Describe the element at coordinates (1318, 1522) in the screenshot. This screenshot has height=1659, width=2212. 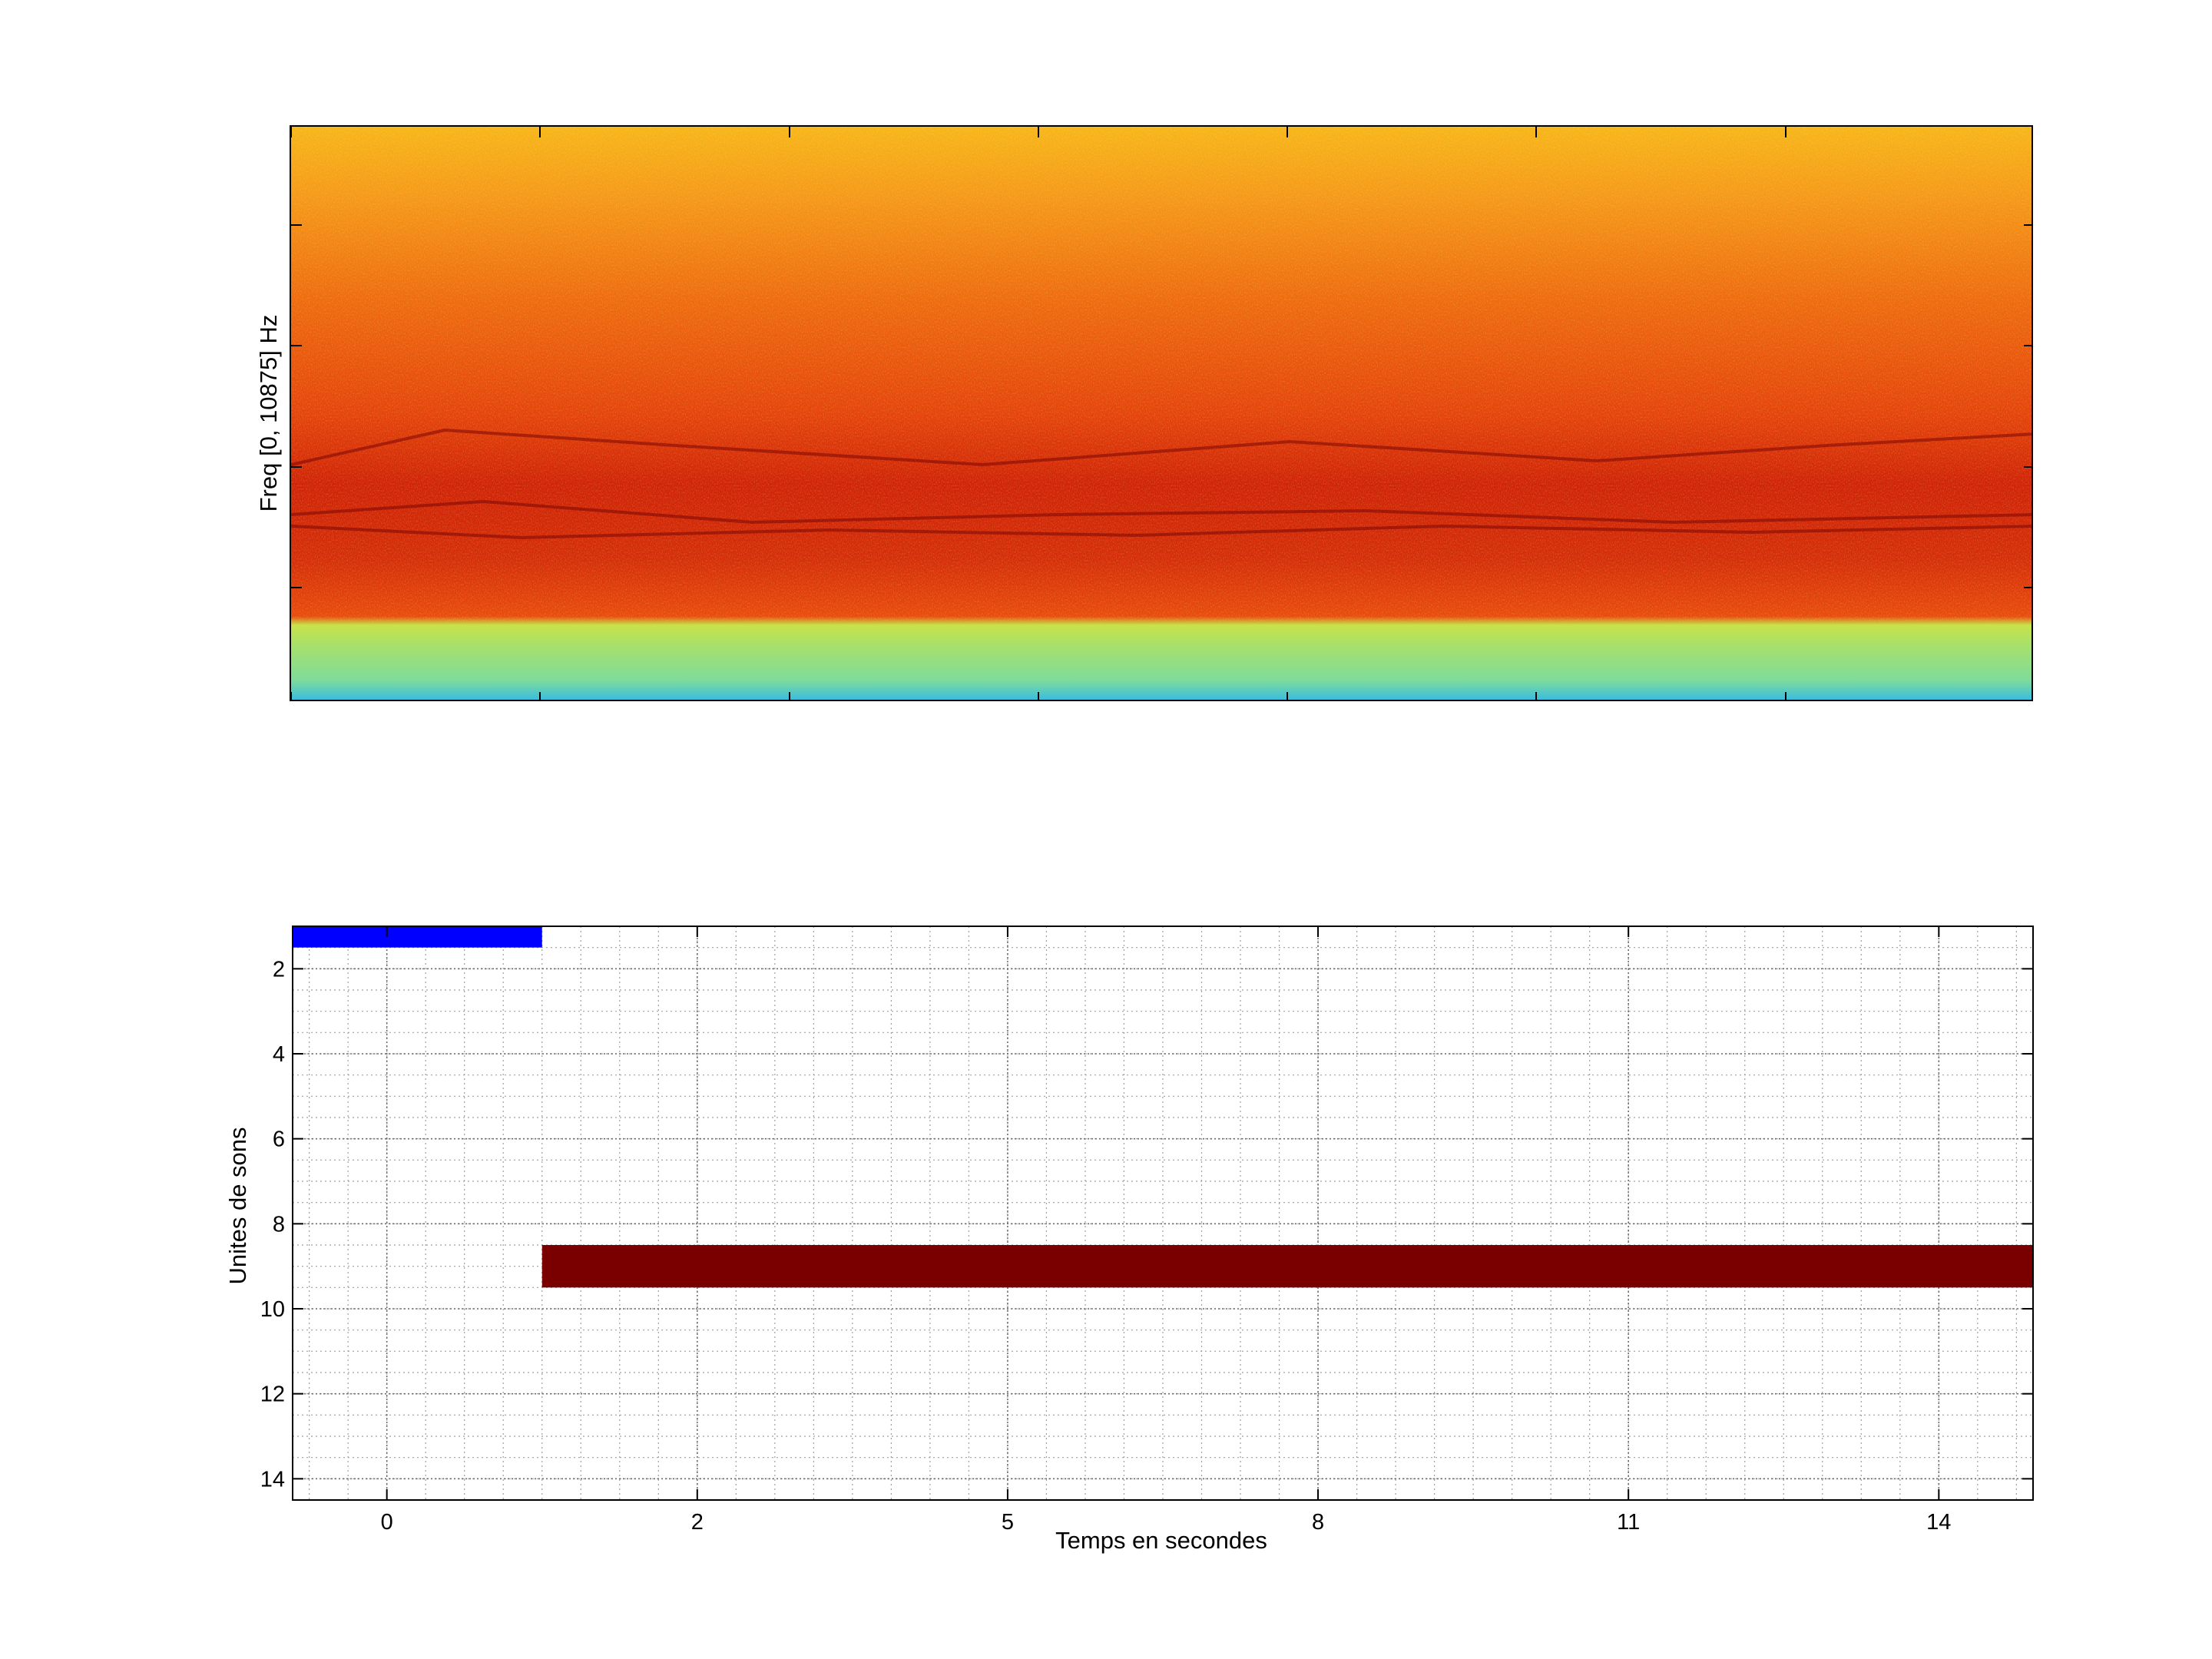
I see `x-tick-label: 8` at that location.